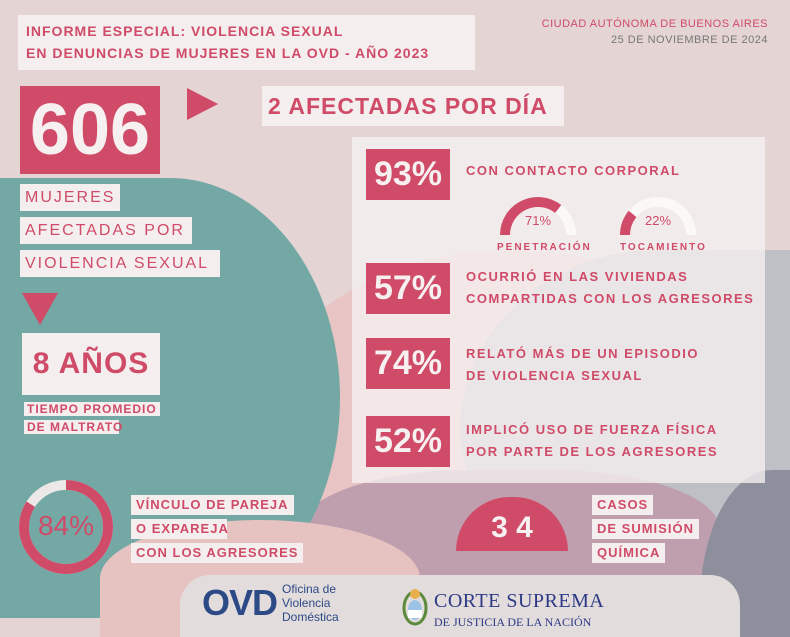  I want to click on ovd-logo: OVD Oficina de Violencia Doméstica, so click(270, 603).